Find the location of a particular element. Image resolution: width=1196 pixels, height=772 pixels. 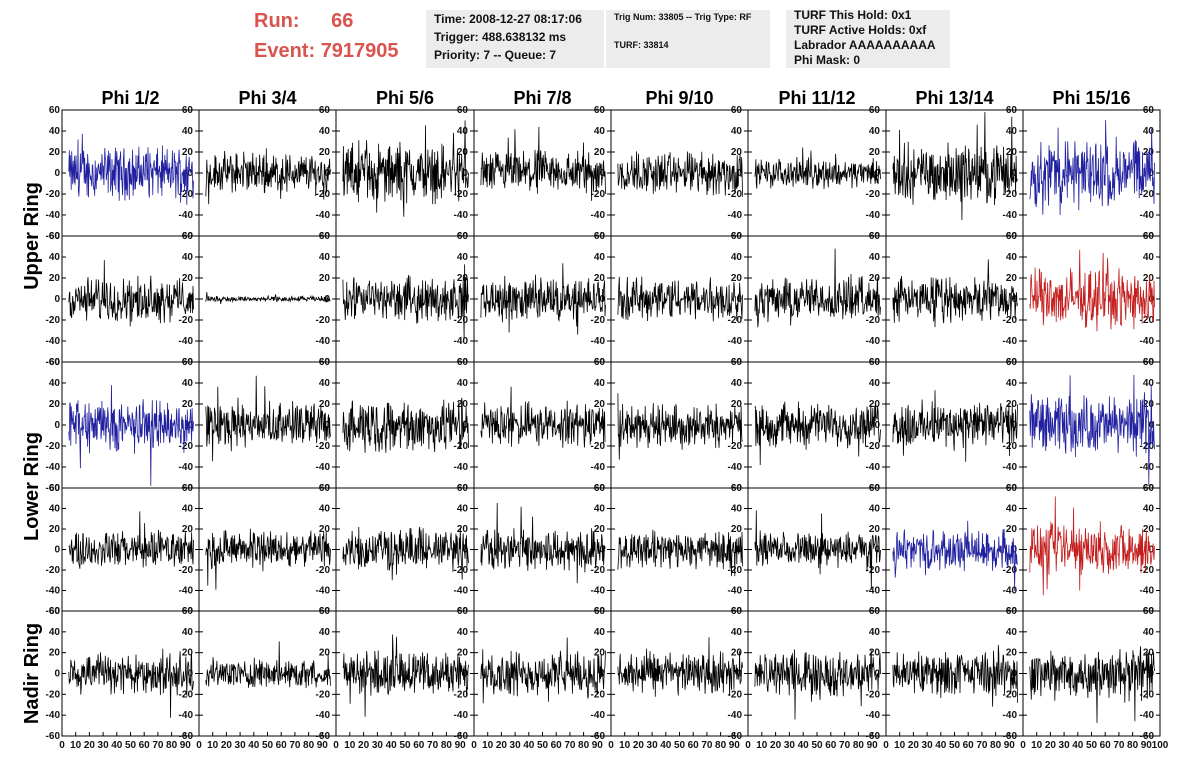

x-tick-label: 40 is located at coordinates (941, 745).